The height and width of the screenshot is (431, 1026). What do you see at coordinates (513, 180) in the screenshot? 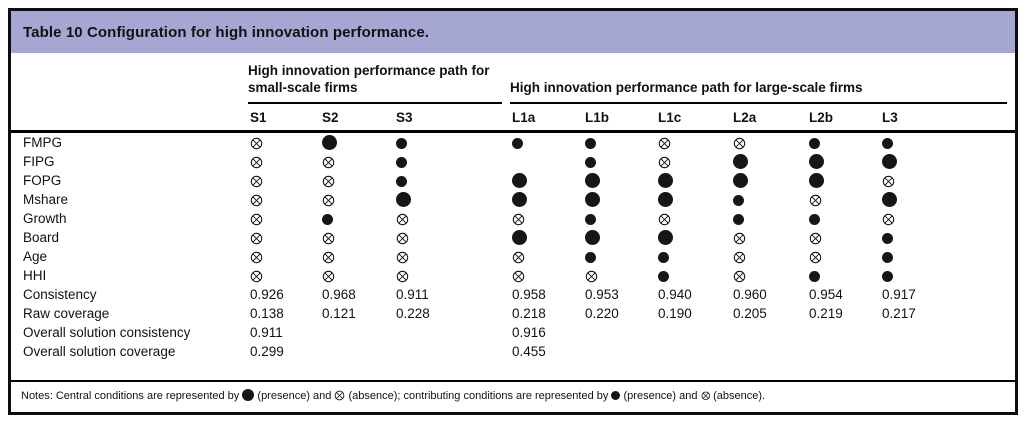
I see `condition-row-fopg: FOPG` at bounding box center [513, 180].